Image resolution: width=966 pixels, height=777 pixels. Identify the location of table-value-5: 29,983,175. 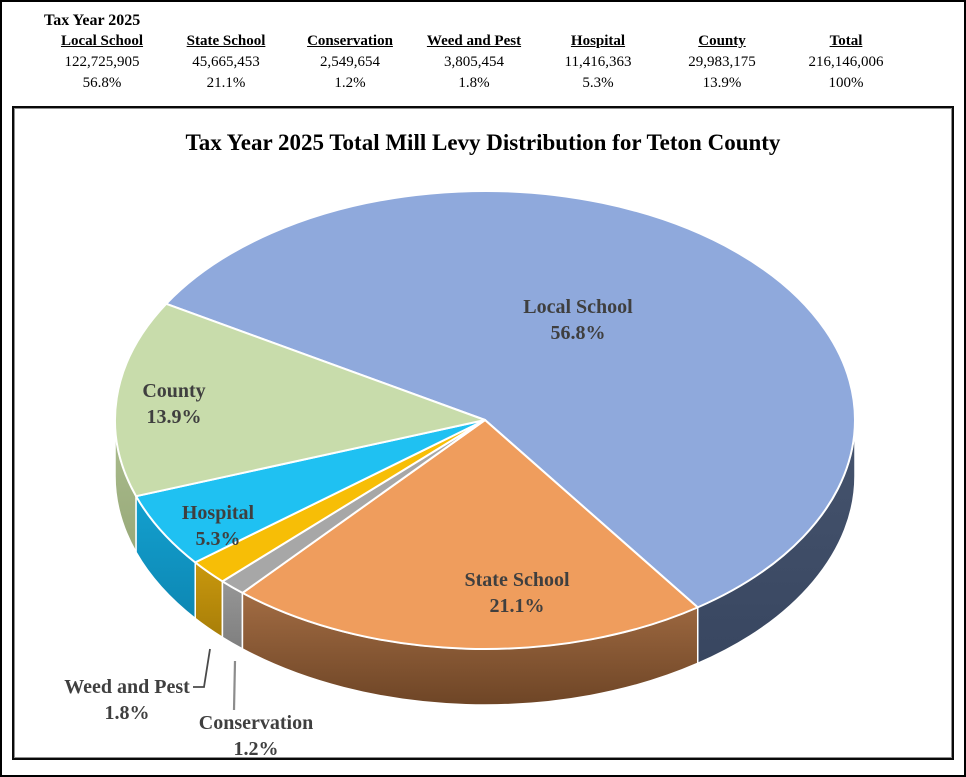
(722, 62).